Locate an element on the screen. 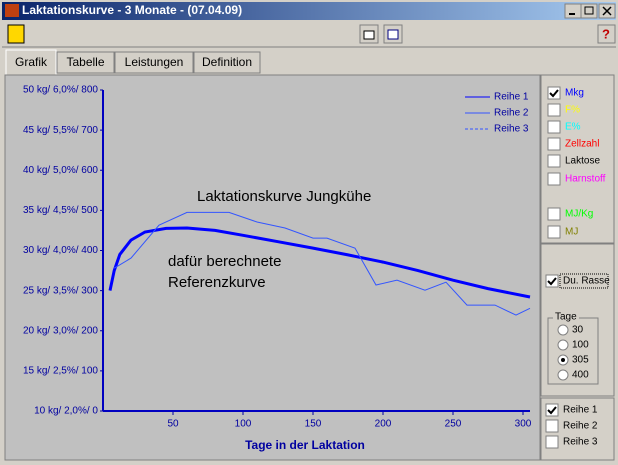 This screenshot has height=465, width=618. x-tick-label: 100 is located at coordinates (243, 424).